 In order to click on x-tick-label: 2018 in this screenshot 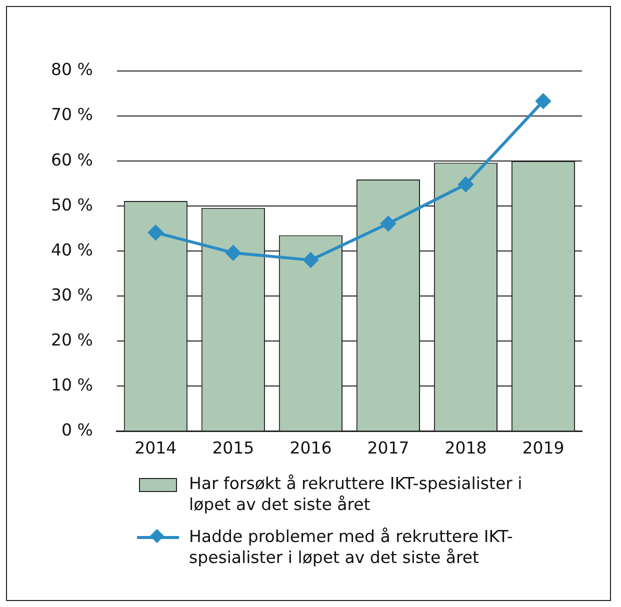, I will do `click(465, 448)`.